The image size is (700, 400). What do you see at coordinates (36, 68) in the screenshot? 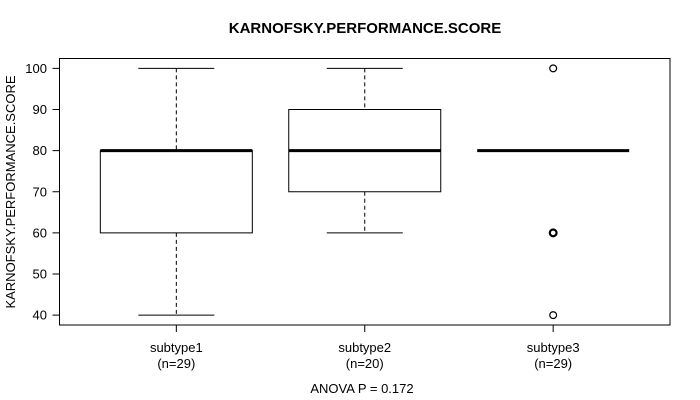
I see `y-tick-label: 100` at bounding box center [36, 68].